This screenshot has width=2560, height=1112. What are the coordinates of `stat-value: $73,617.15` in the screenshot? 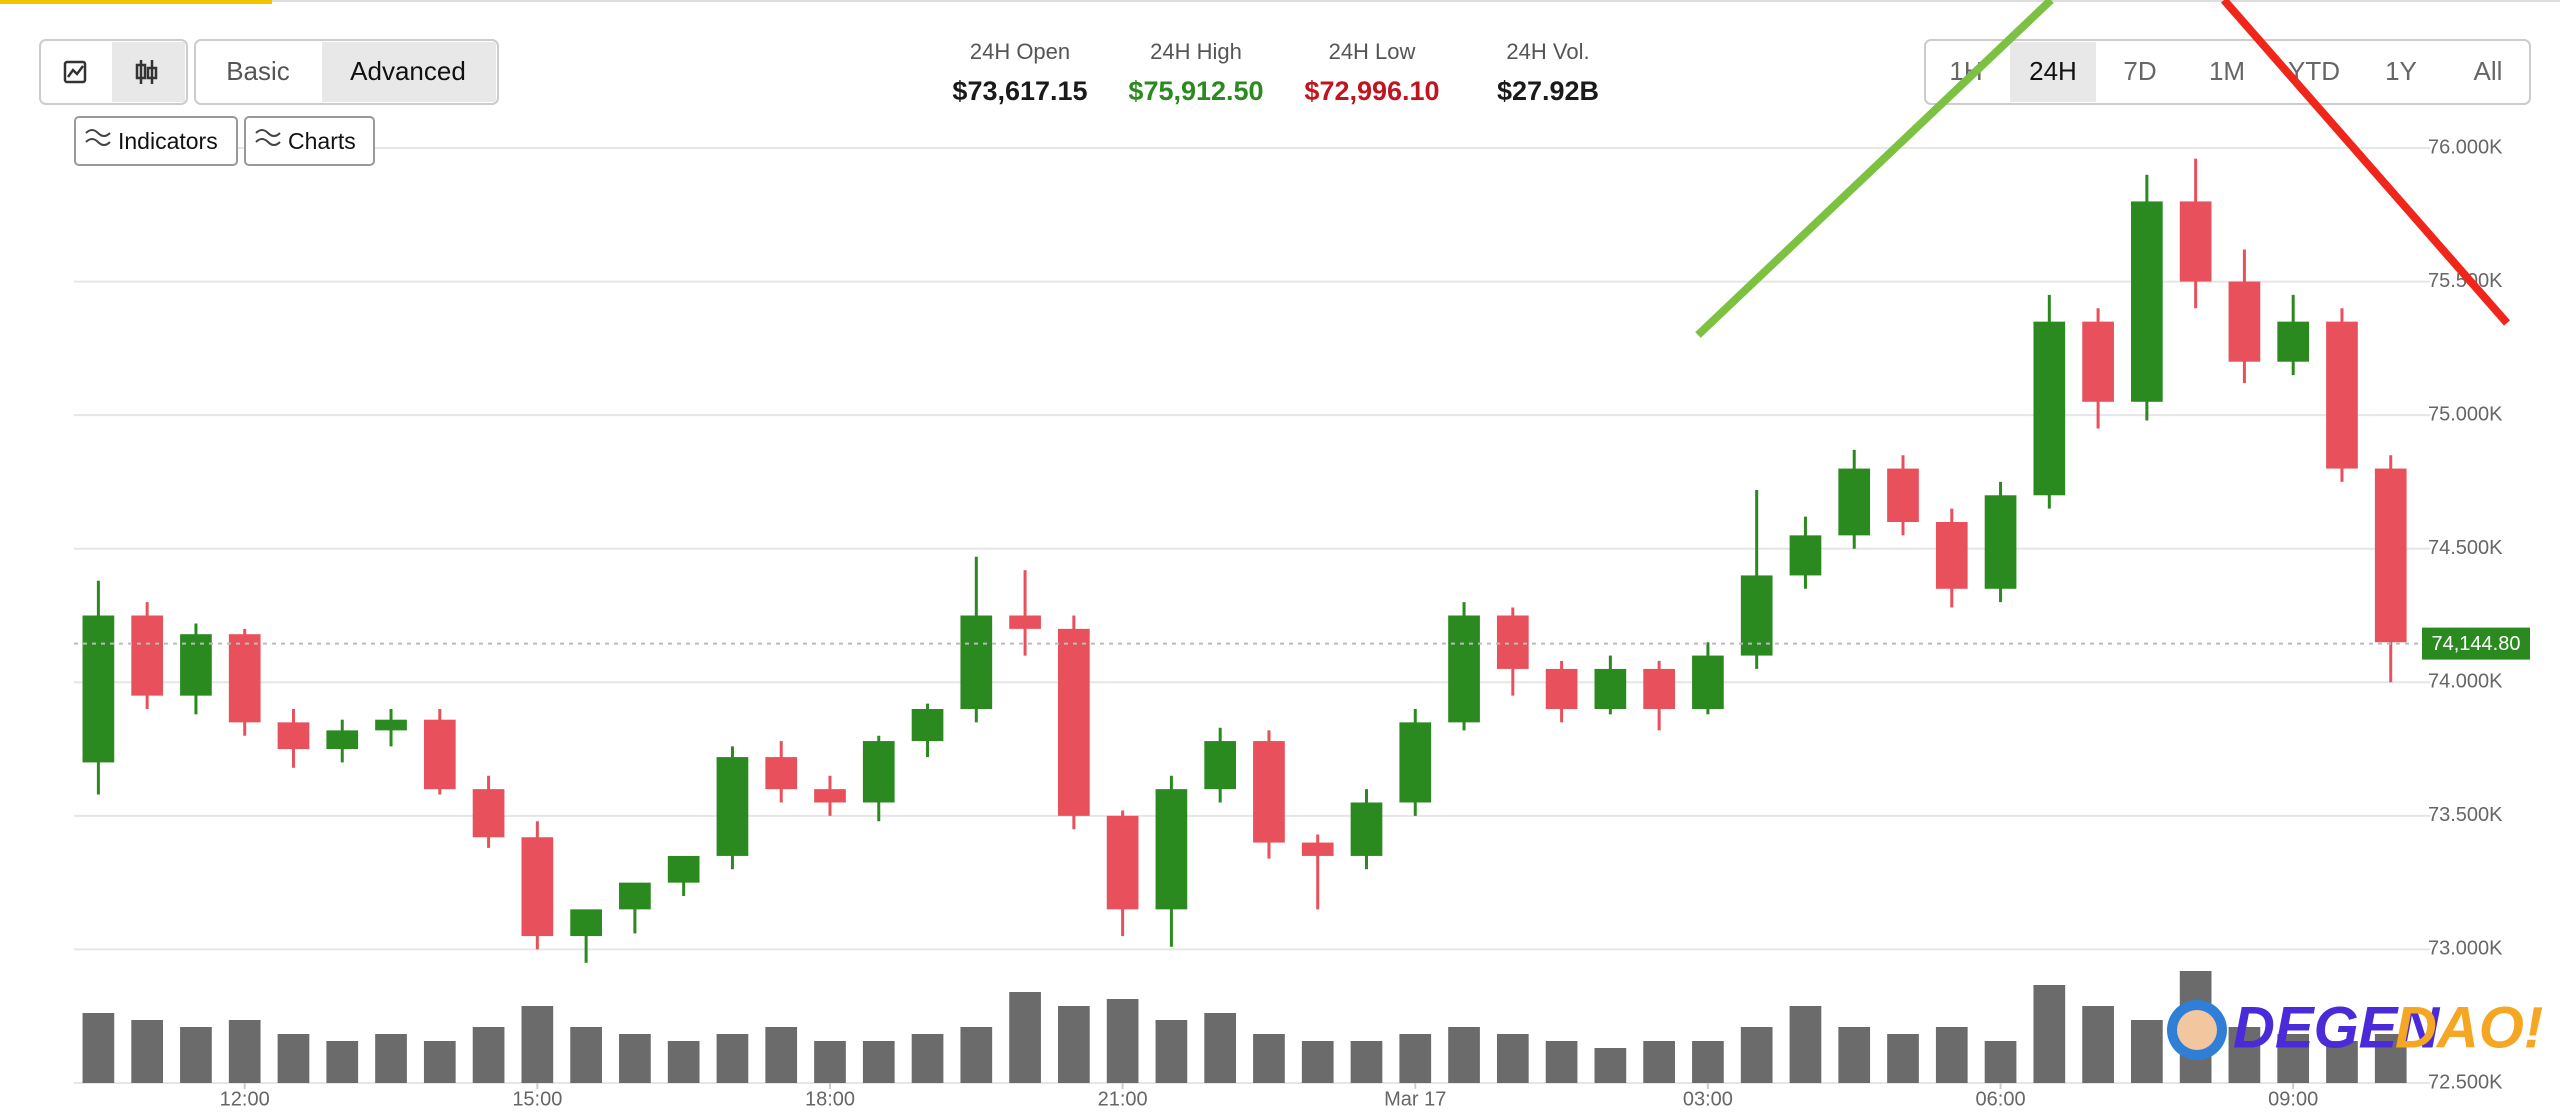 It's located at (1019, 91).